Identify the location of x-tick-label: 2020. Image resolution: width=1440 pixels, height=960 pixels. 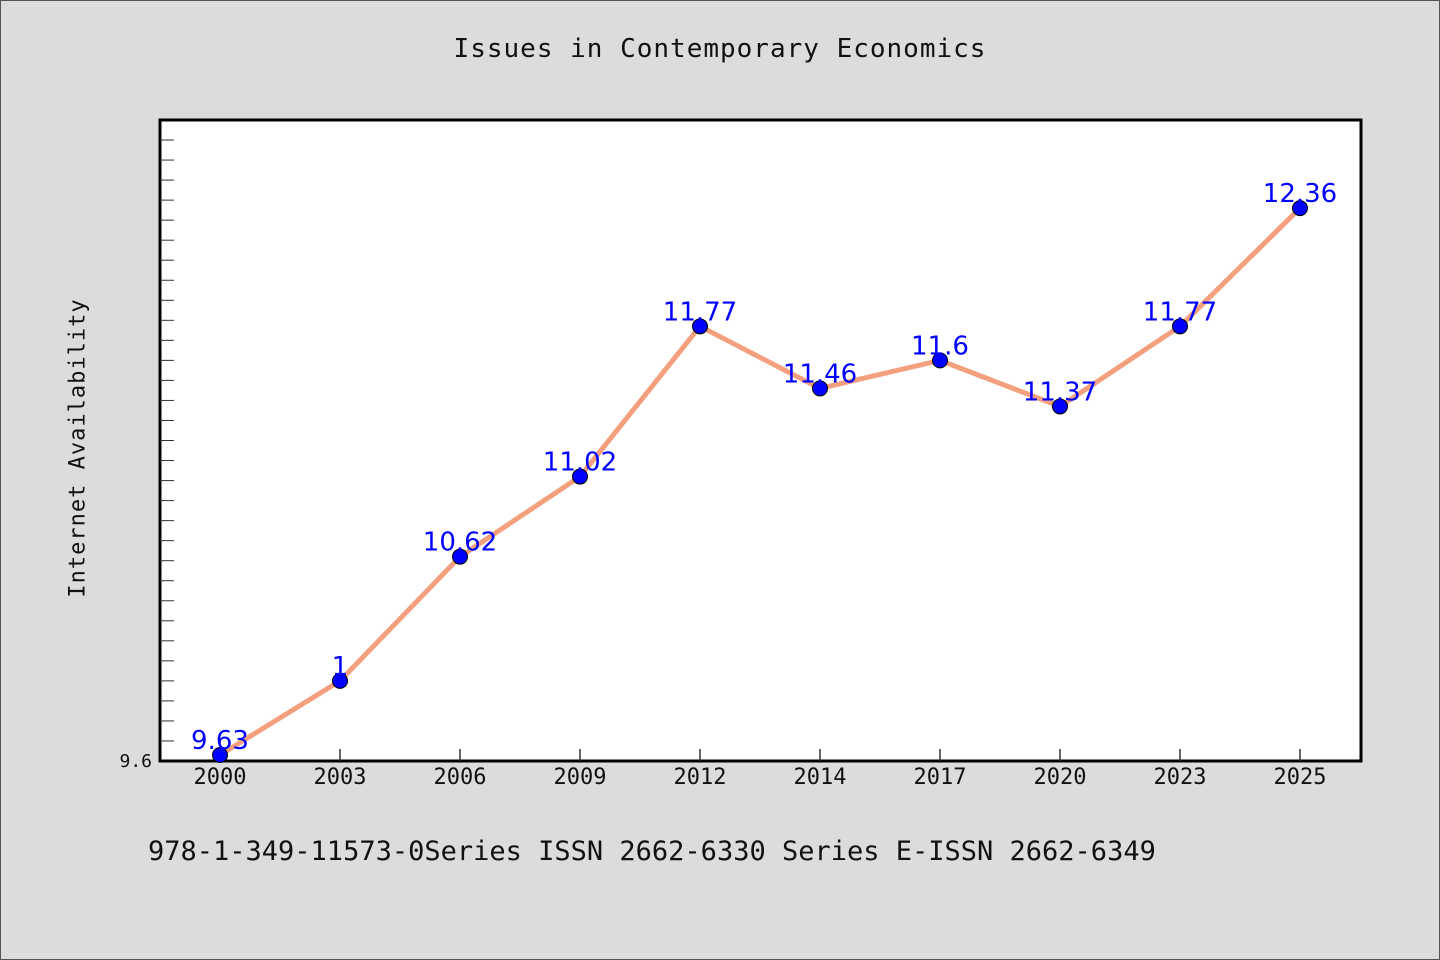
(1060, 777).